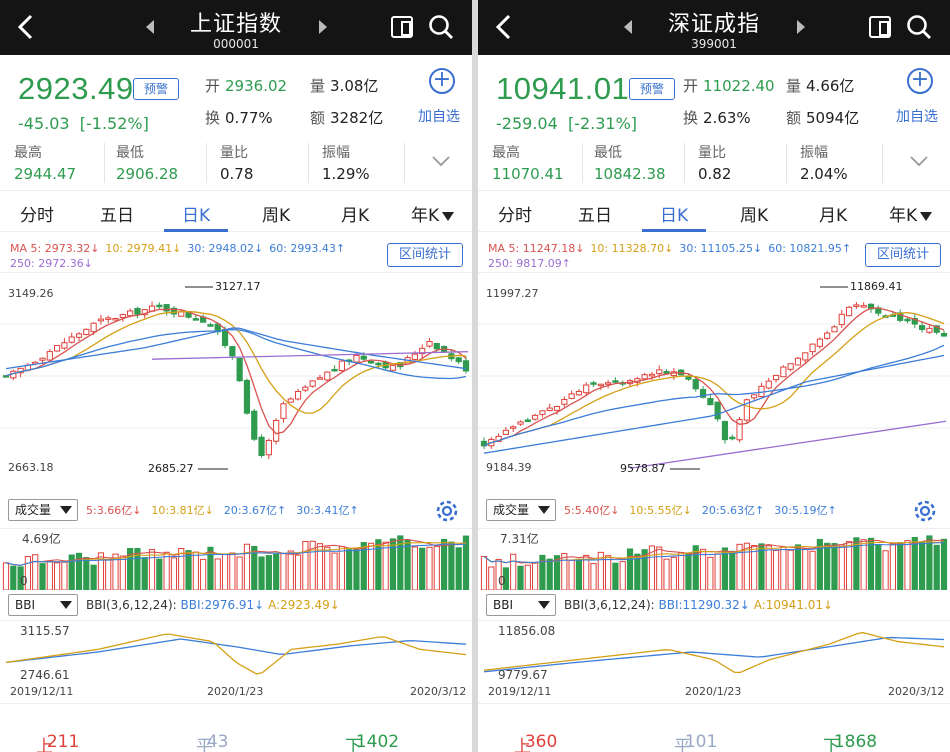  I want to click on open-price: 开 11022.40, so click(729, 86).